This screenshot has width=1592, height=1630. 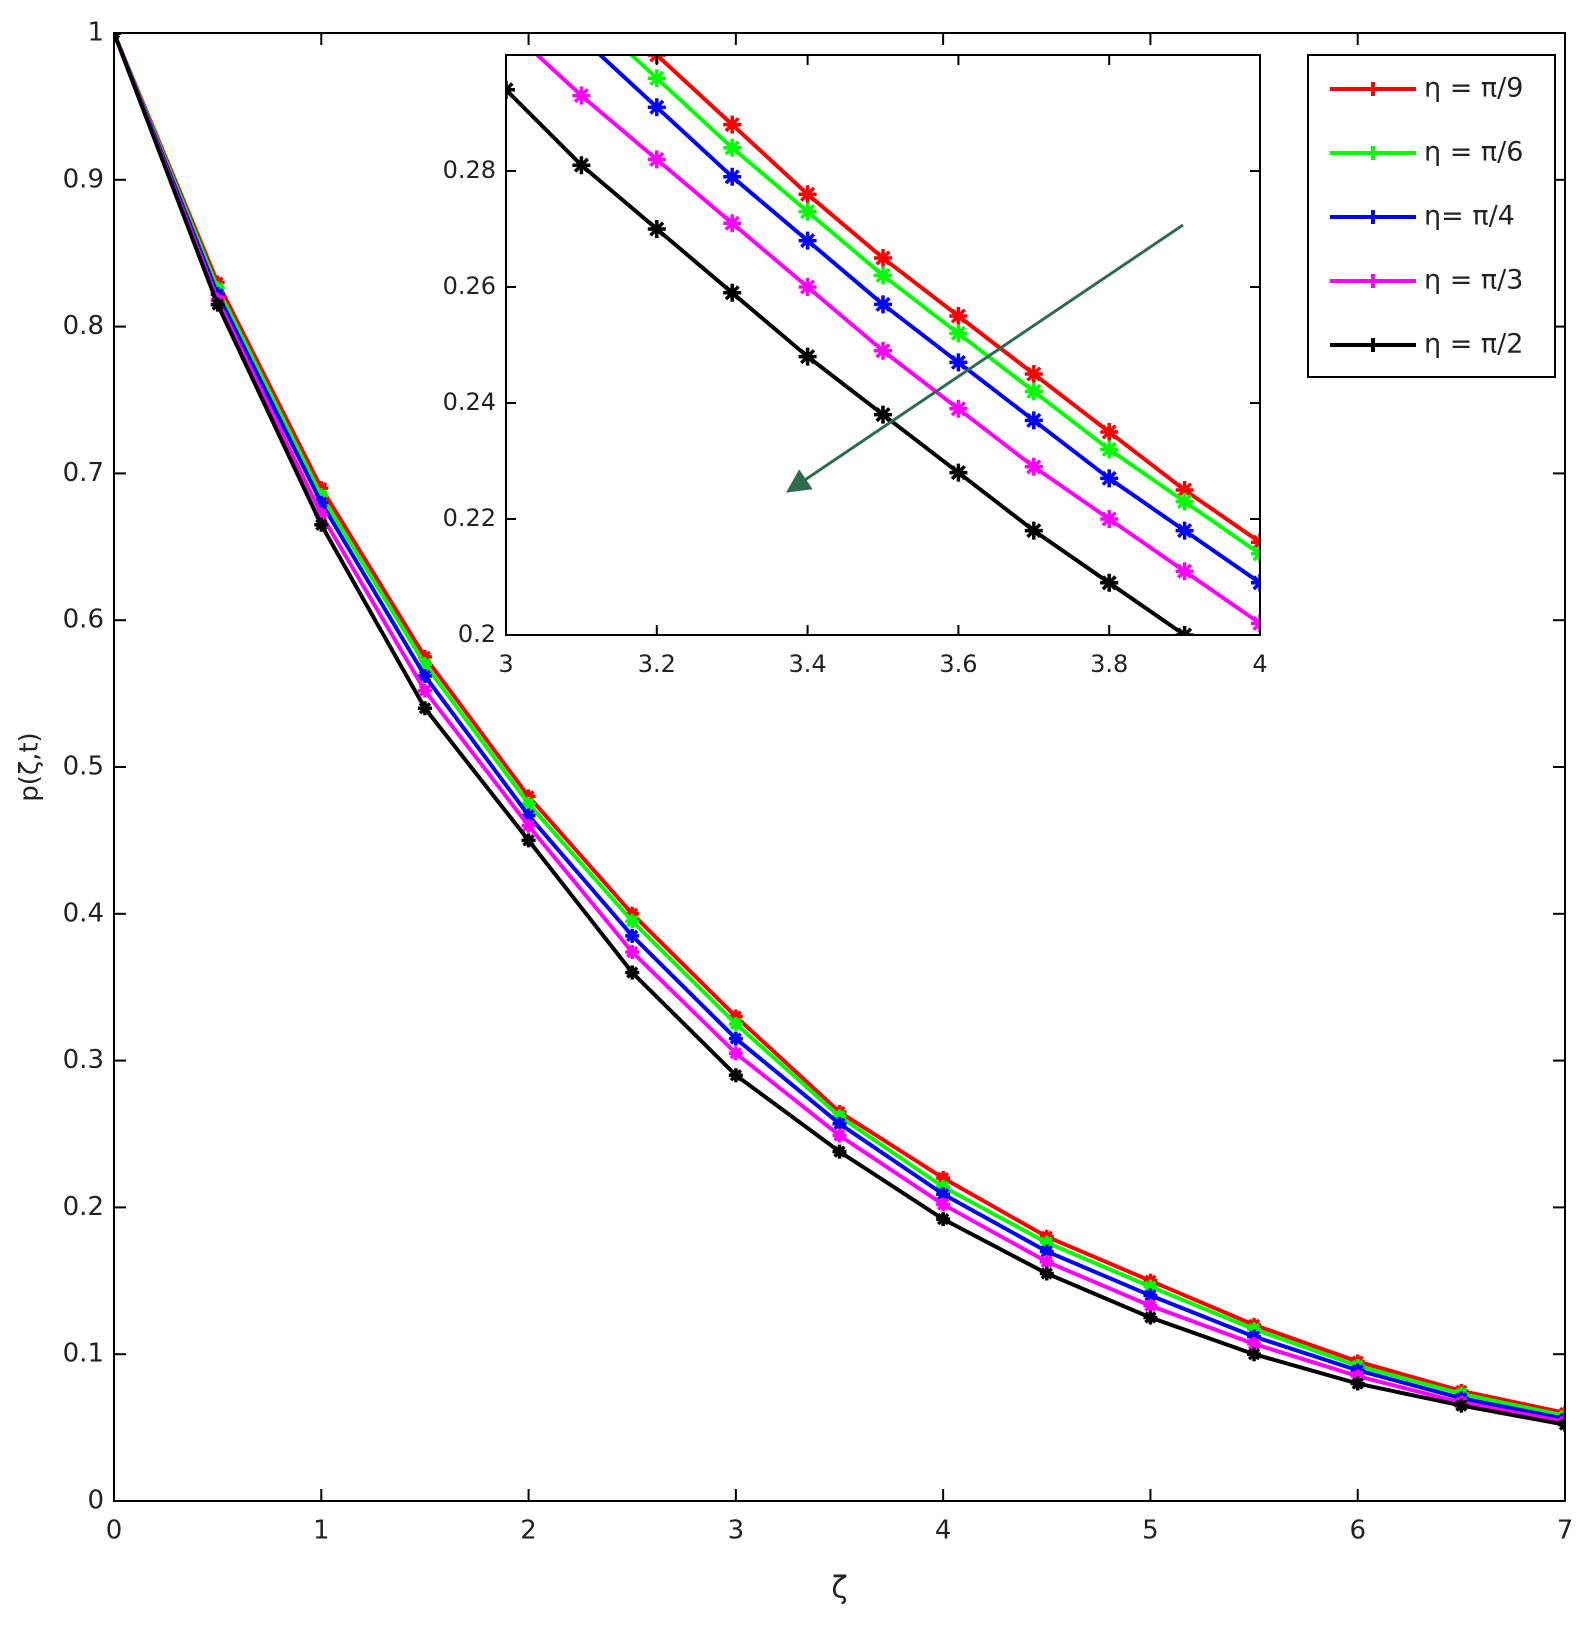 I want to click on y-tick-label: 0.1, so click(x=83, y=1354).